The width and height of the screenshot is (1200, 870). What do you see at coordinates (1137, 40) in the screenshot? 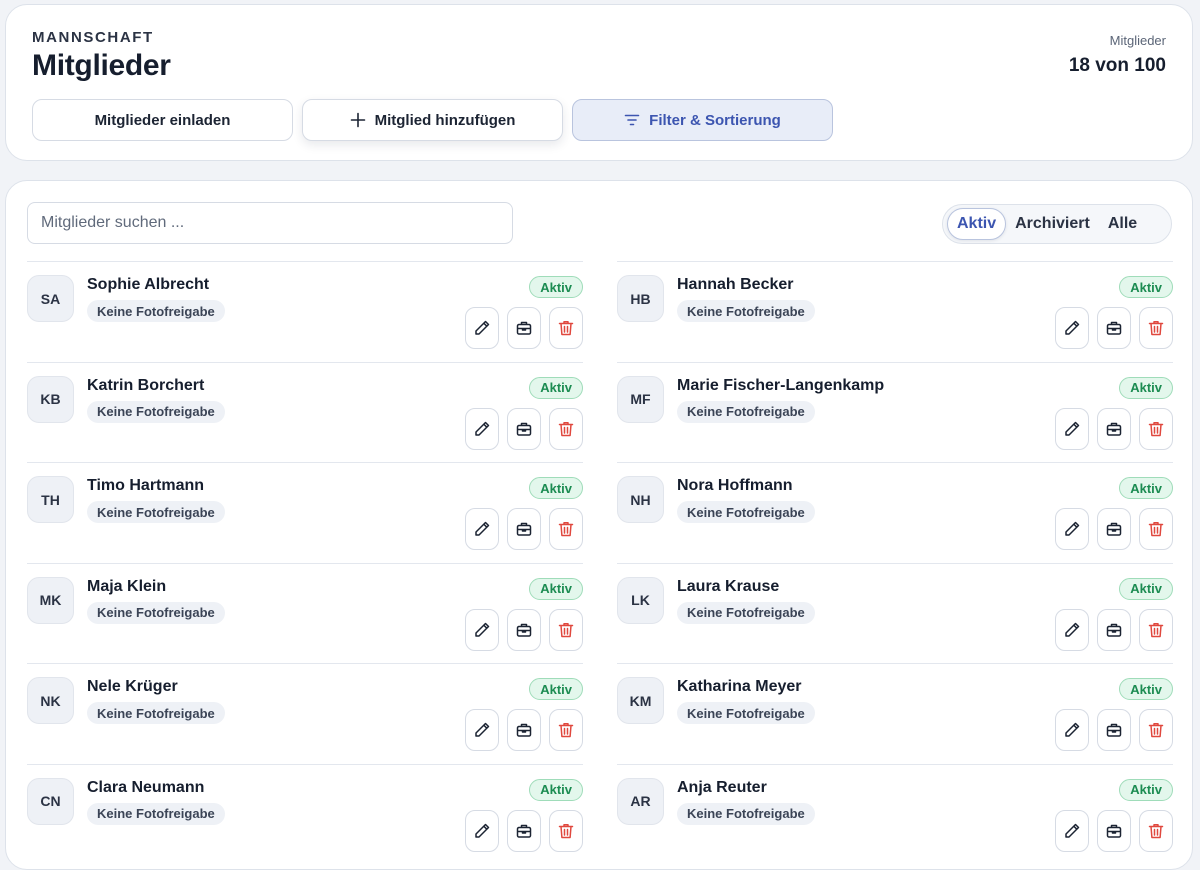
I see `member-count-label: Mitglieder` at bounding box center [1137, 40].